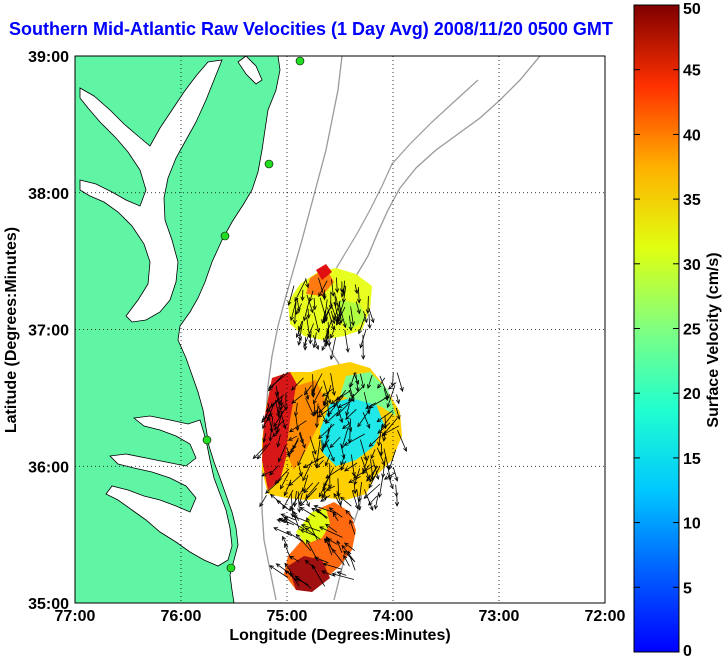 This screenshot has height=659, width=724. I want to click on colorbar-tick-label: 40, so click(692, 135).